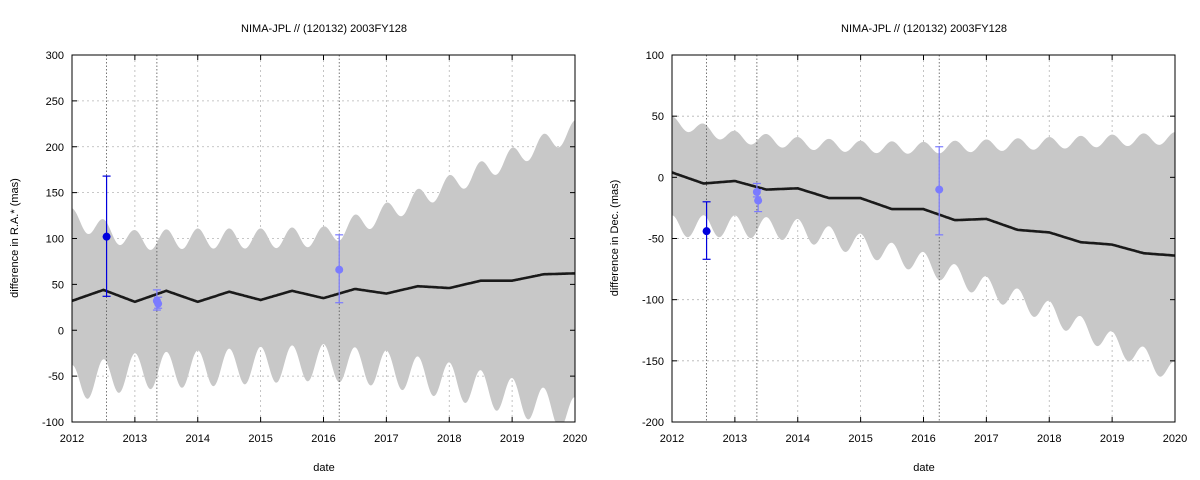 The height and width of the screenshot is (480, 1200). What do you see at coordinates (986, 439) in the screenshot?
I see `dec-x-tick-label: 2017` at bounding box center [986, 439].